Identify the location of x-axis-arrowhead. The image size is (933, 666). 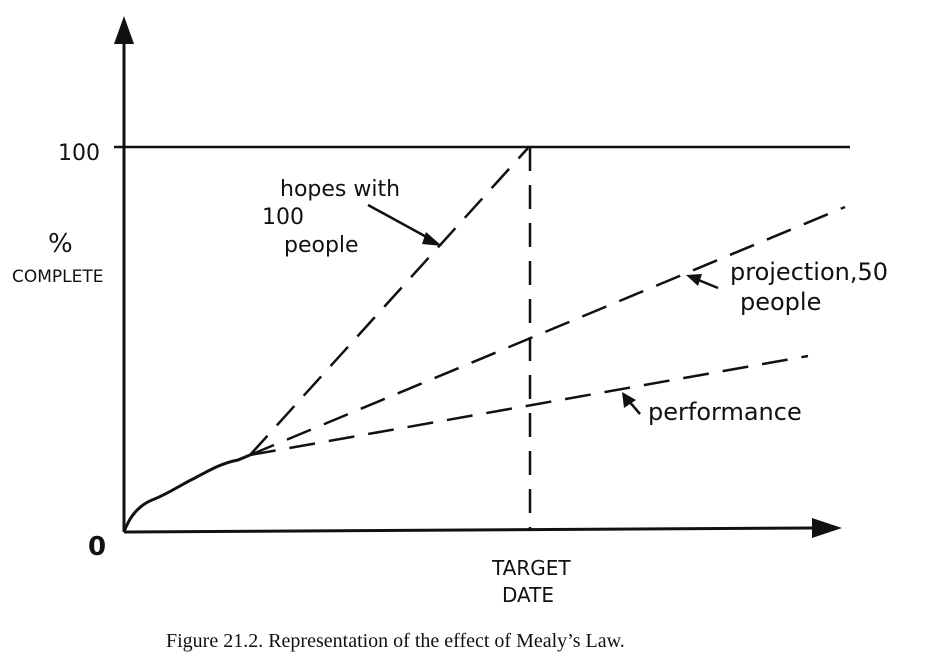
(827, 528).